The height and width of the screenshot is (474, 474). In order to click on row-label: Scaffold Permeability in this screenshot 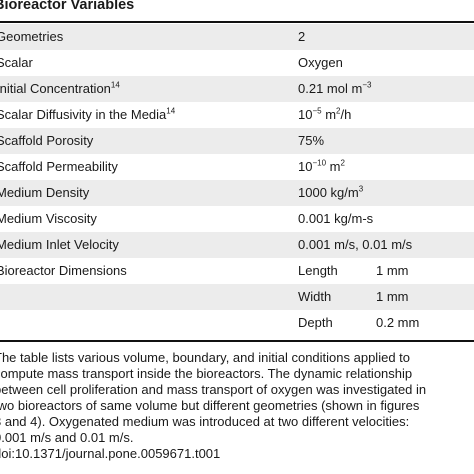, I will do `click(59, 166)`.